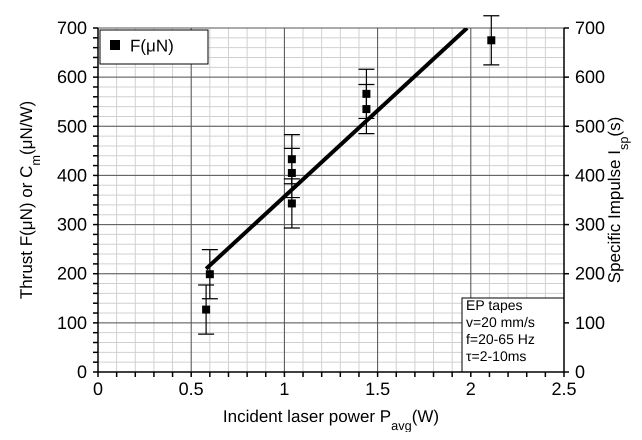  Describe the element at coordinates (152, 46) in the screenshot. I see `legend-label: F(μN)` at that location.